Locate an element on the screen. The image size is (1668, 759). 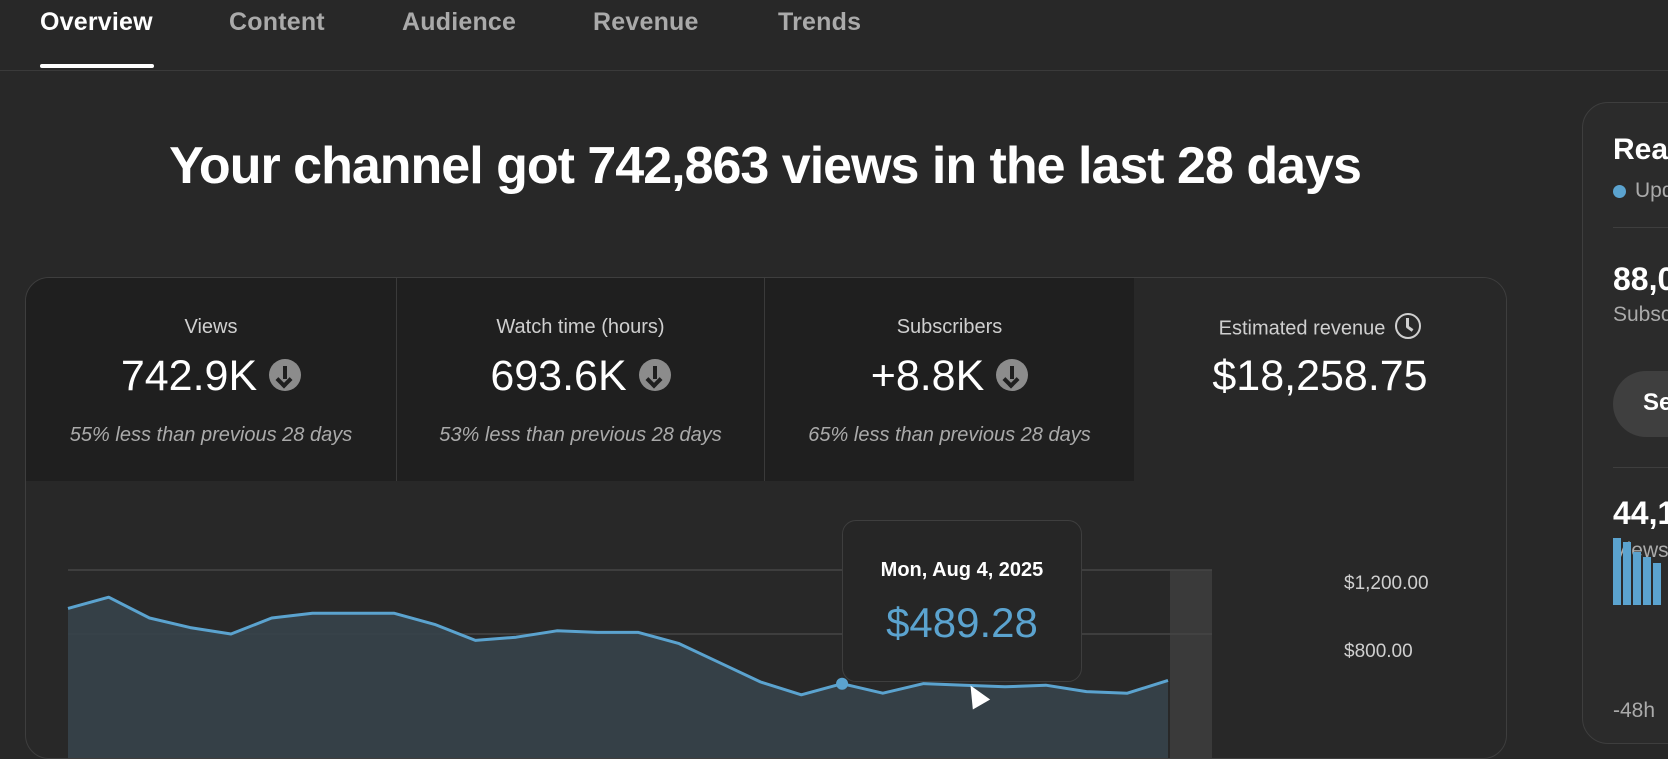
chart-tooltip: Mon, Aug 4, 2025 $489.28 is located at coordinates (962, 601).